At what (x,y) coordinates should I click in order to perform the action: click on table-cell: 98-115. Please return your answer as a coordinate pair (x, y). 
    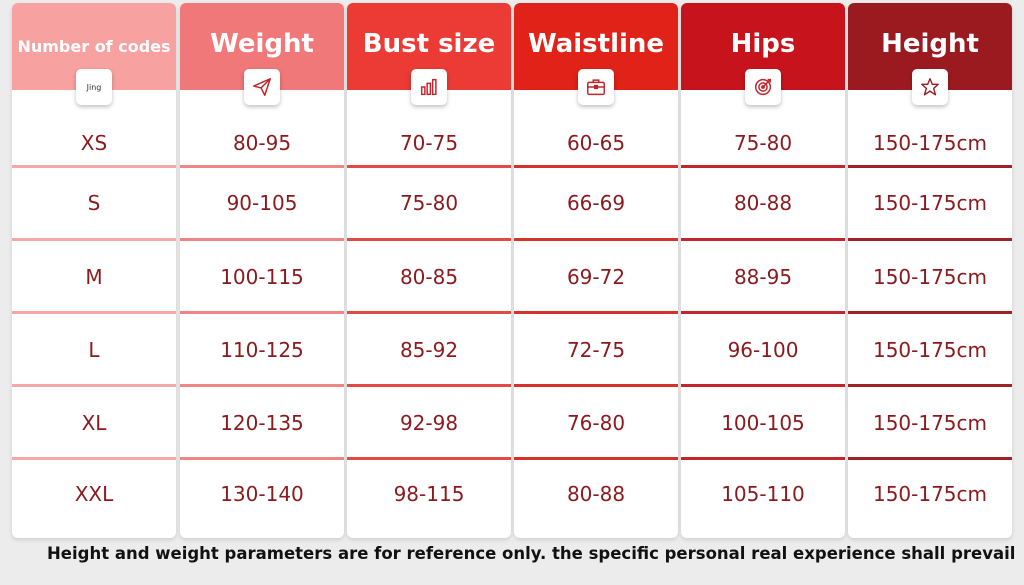
    Looking at the image, I should click on (429, 494).